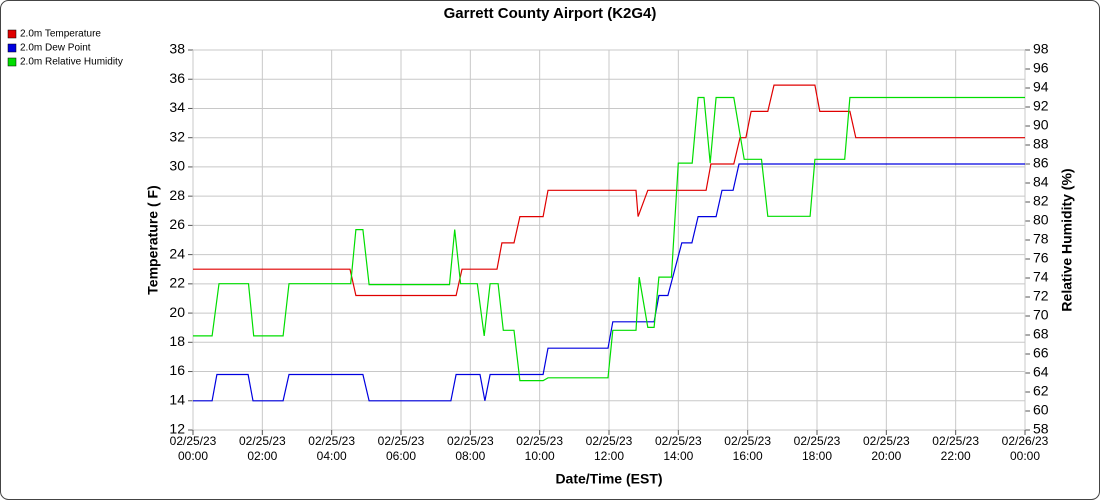 This screenshot has height=500, width=1100. I want to click on x-tick-label: 02/25/23 20:00, so click(886, 448).